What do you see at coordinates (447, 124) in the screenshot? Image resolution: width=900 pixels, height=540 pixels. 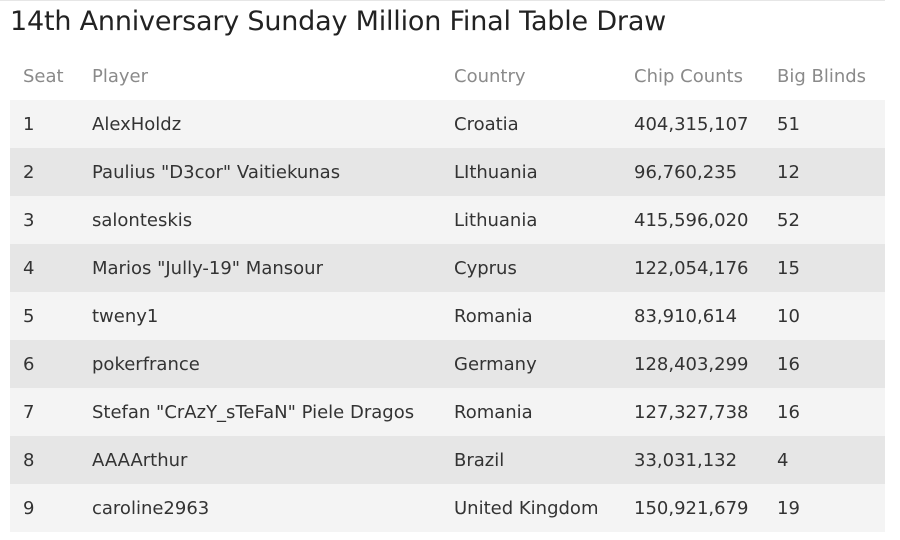 I see `table-row: 1 AlexHoldz Croatia 404,315,107 51` at bounding box center [447, 124].